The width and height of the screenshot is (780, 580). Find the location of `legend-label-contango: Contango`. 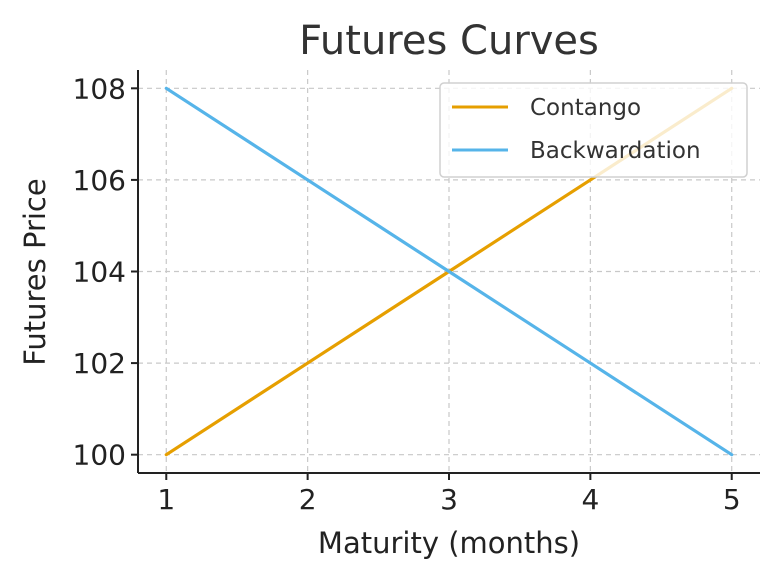

legend-label-contango: Contango is located at coordinates (585, 108).